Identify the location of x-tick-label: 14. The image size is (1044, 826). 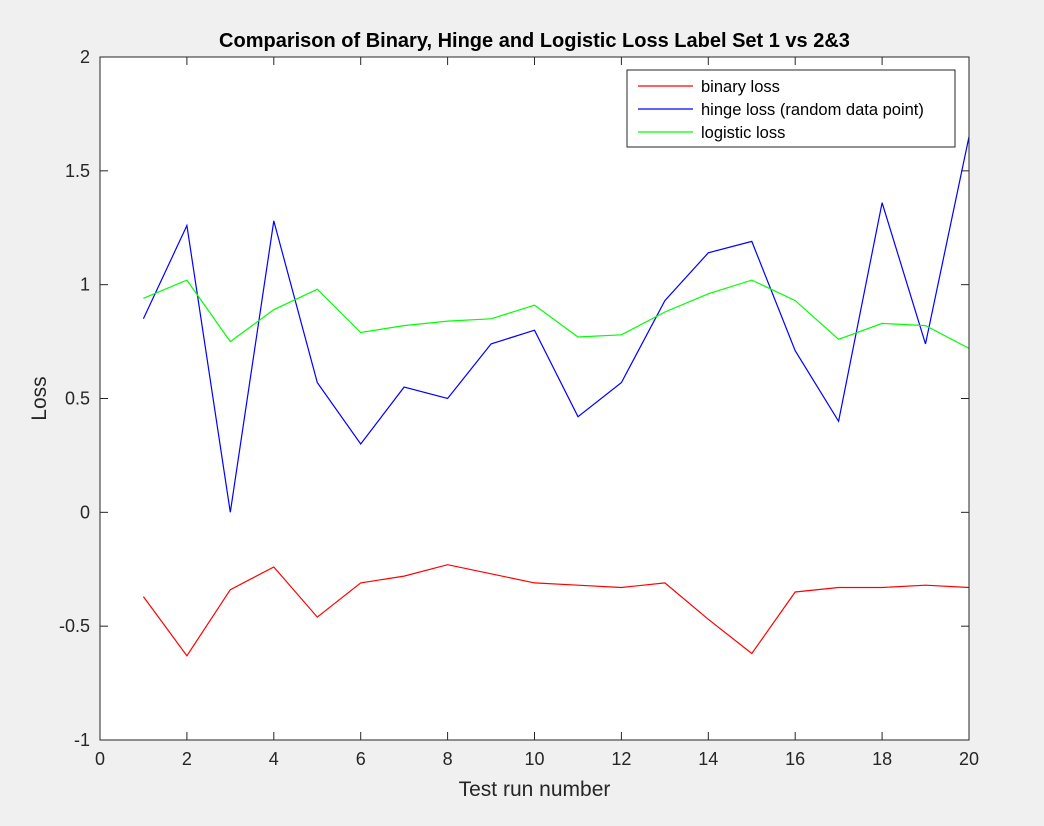
(708, 759).